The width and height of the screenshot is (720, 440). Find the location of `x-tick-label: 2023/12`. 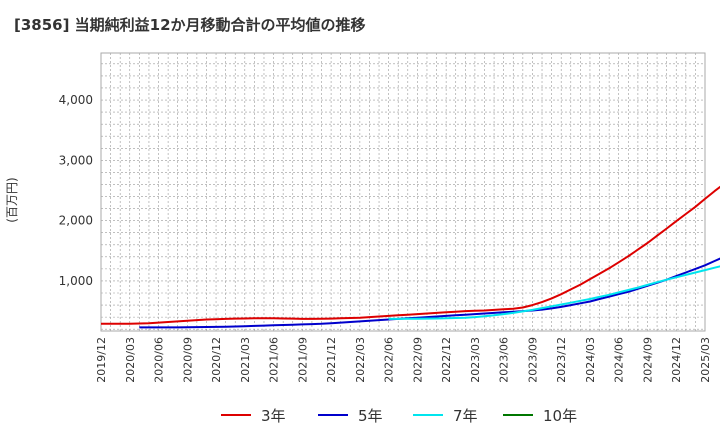

x-tick-label: 2023/12 is located at coordinates (561, 360).